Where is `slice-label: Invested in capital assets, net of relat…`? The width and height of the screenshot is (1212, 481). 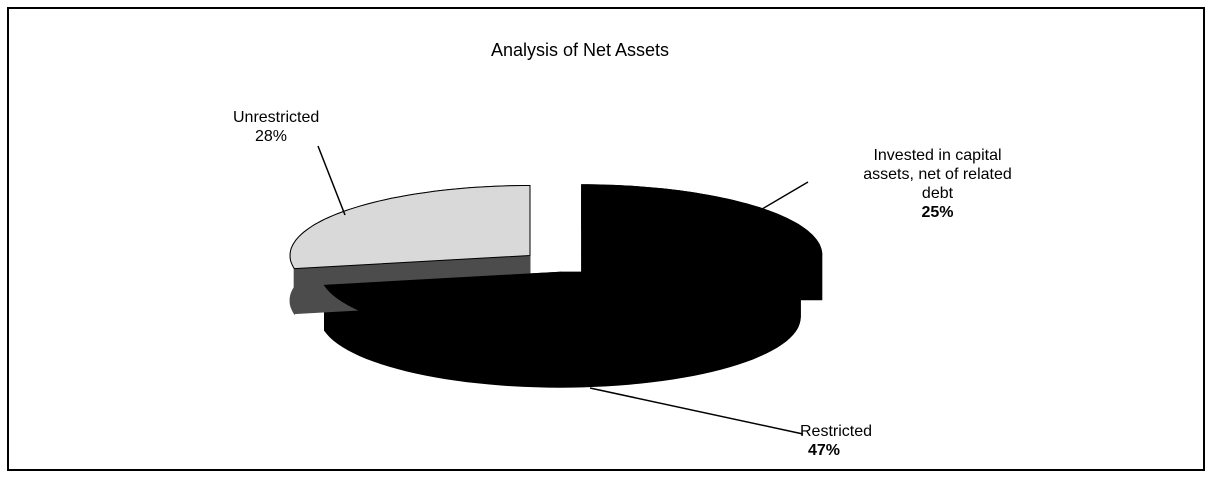 slice-label: Invested in capital assets, net of relat… is located at coordinates (937, 174).